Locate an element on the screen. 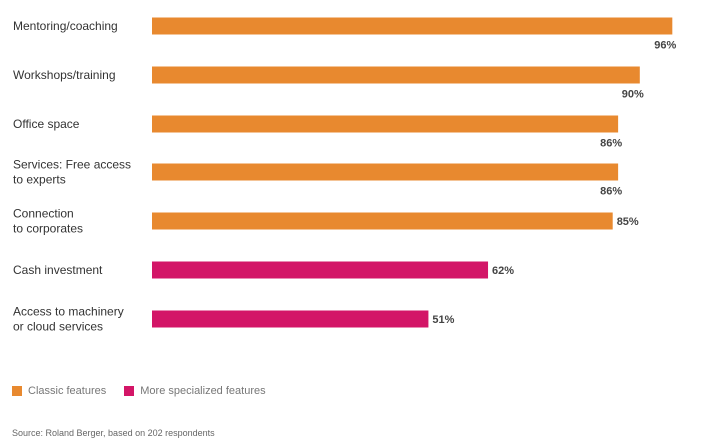 Image resolution: width=713 pixels, height=445 pixels. category-label: to corporates is located at coordinates (48, 229).